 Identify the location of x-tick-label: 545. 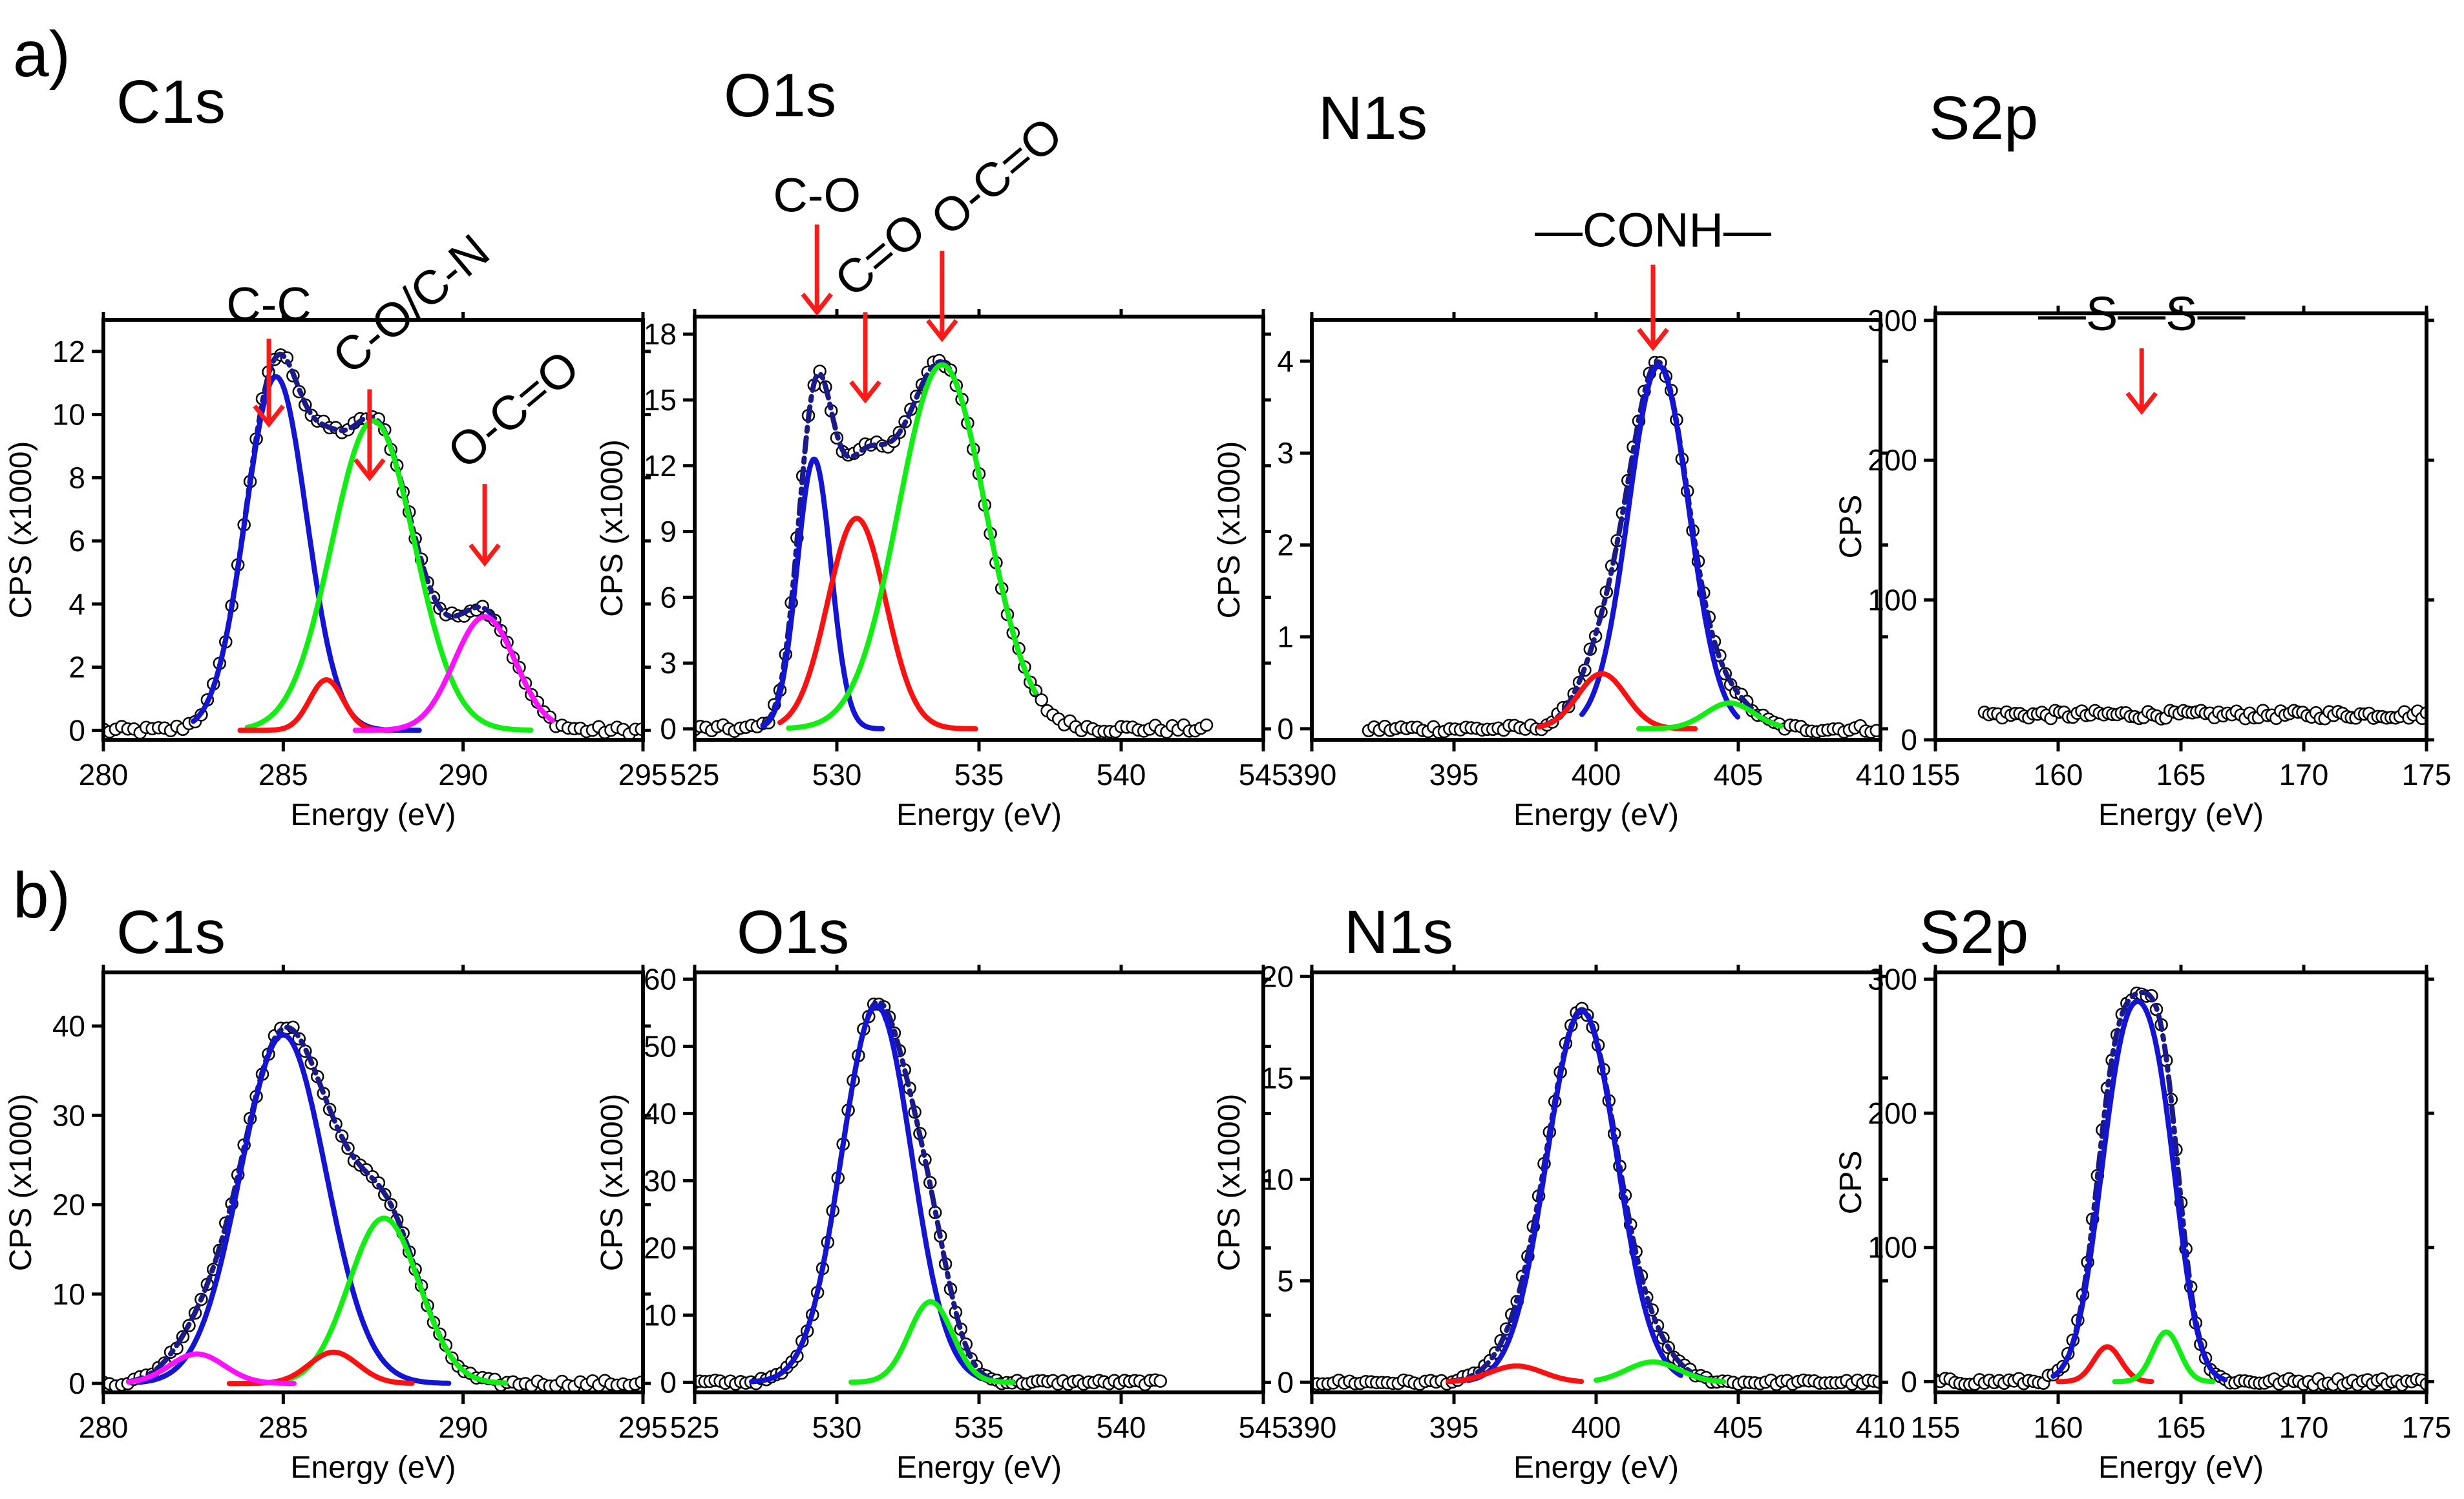
(1264, 774).